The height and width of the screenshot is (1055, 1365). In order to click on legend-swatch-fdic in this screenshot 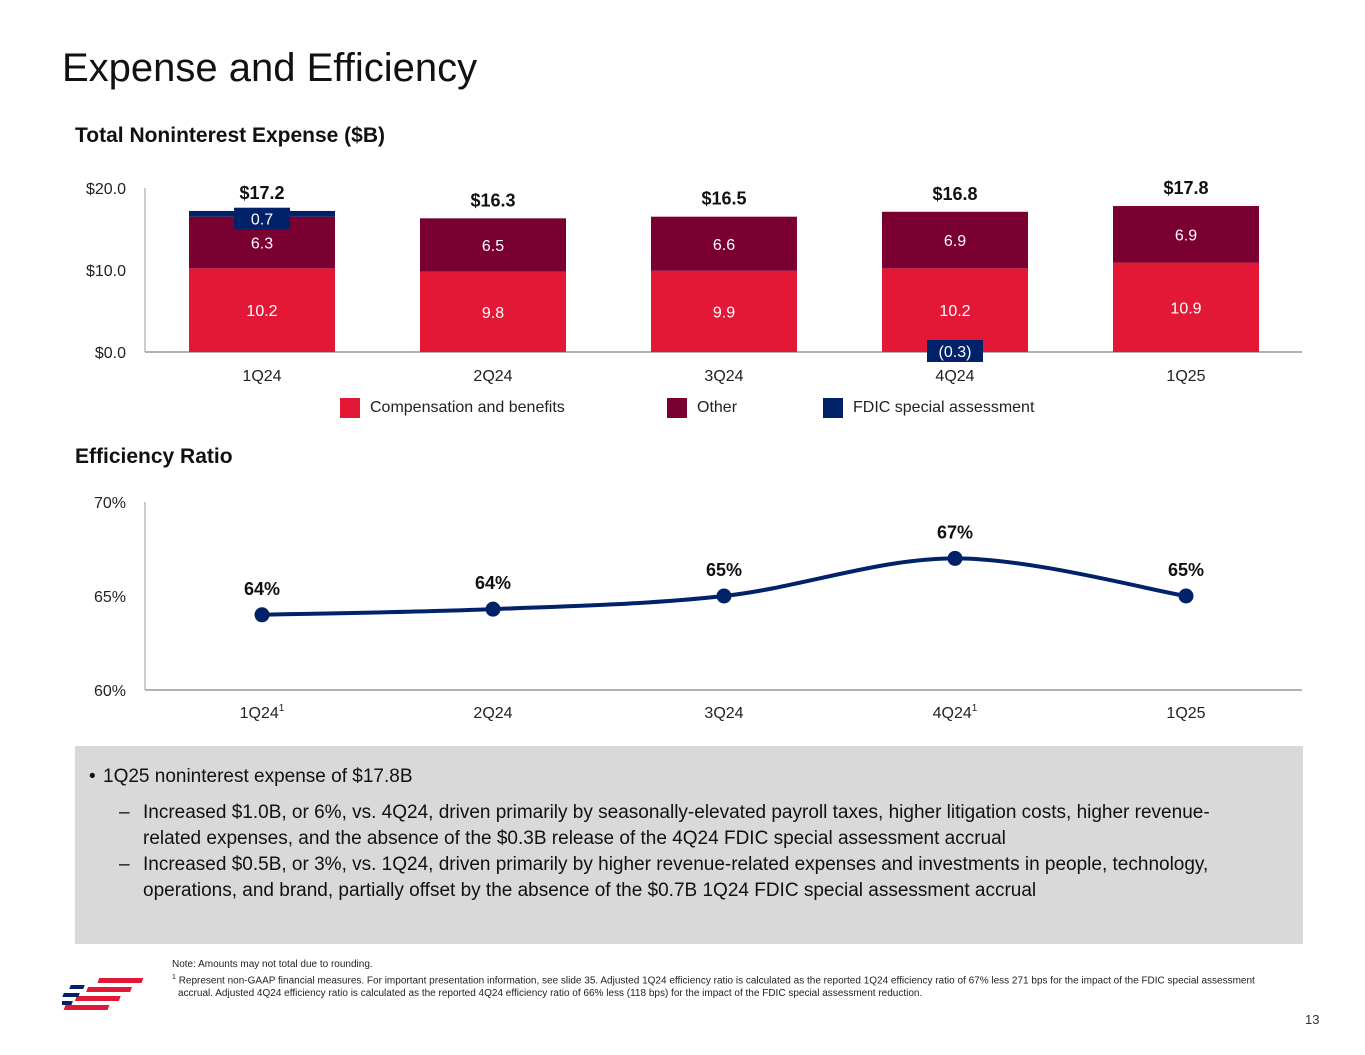, I will do `click(833, 408)`.